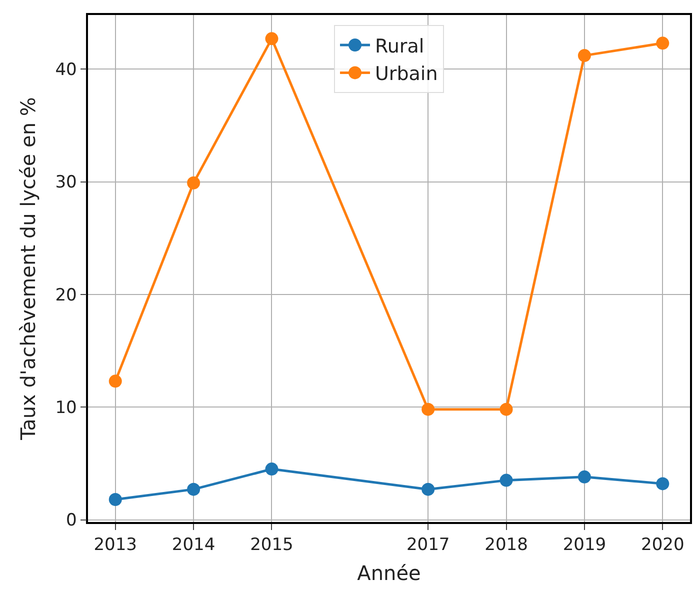  Describe the element at coordinates (66, 70) in the screenshot. I see `y-tick-label: 40` at that location.